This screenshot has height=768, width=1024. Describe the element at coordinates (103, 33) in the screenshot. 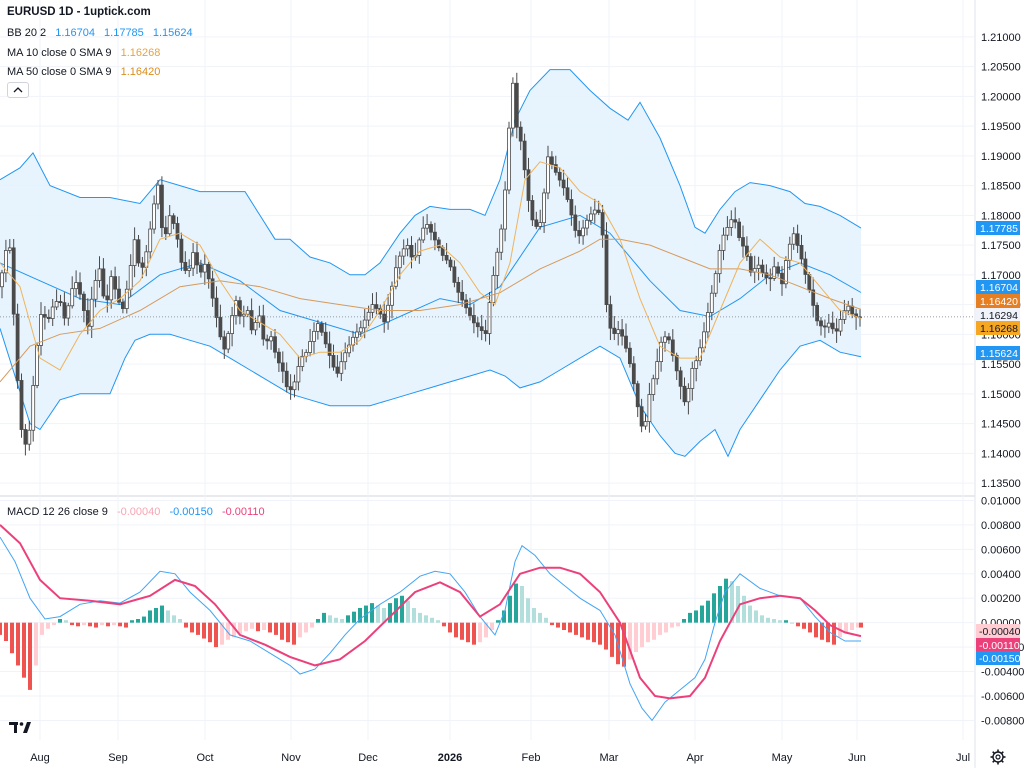

I see `legend-bb: BB 20 2 1.16704 1.17785 1.15624` at that location.